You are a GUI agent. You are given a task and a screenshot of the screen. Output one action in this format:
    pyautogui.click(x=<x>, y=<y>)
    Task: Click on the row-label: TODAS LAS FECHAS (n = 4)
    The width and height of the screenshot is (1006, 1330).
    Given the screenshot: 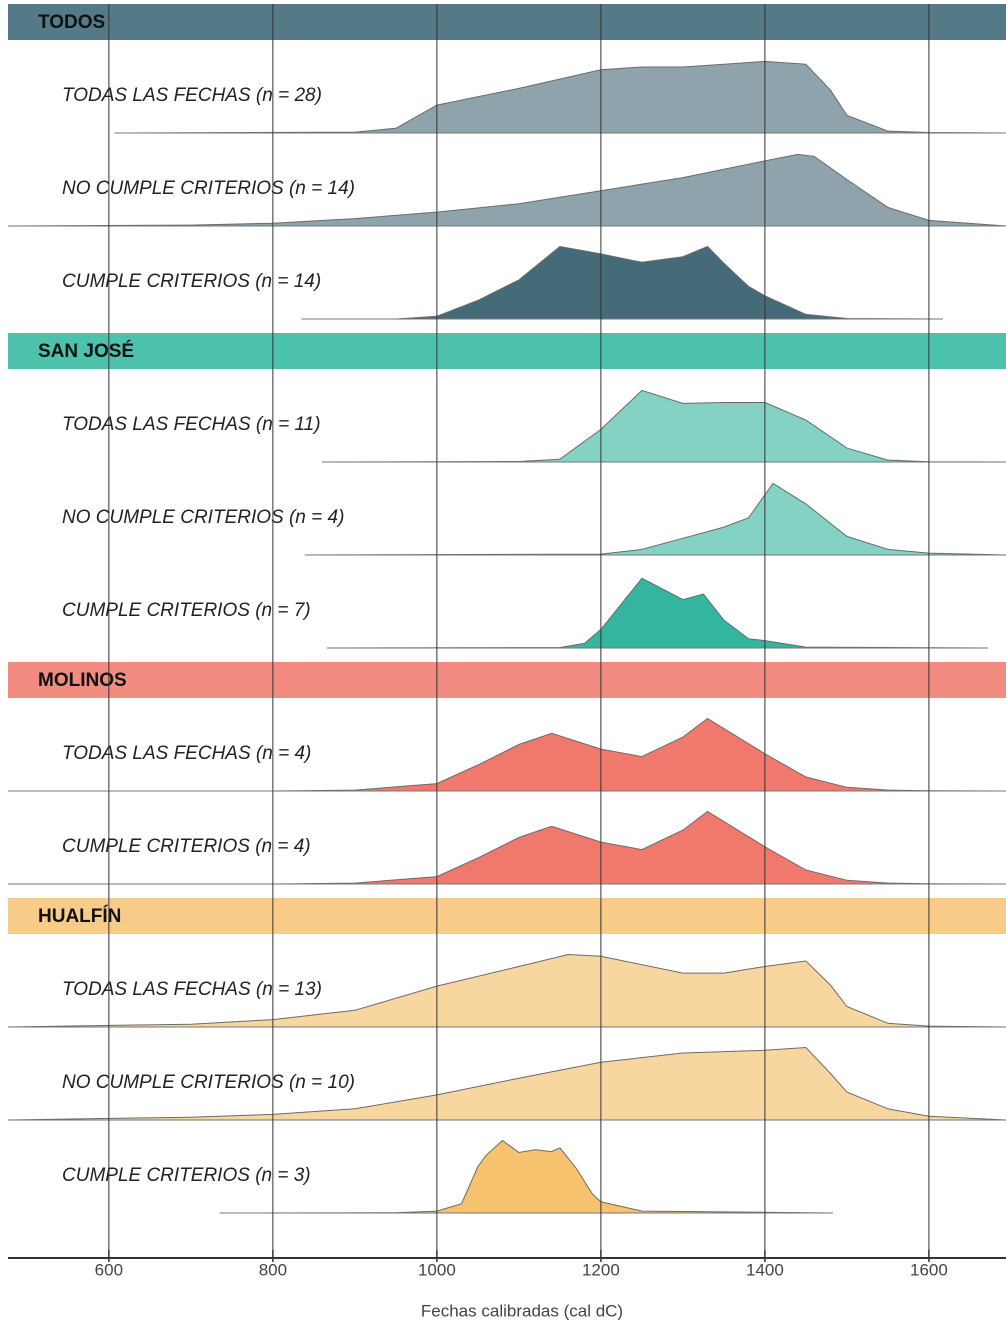 What is the action you would take?
    pyautogui.click(x=186, y=753)
    